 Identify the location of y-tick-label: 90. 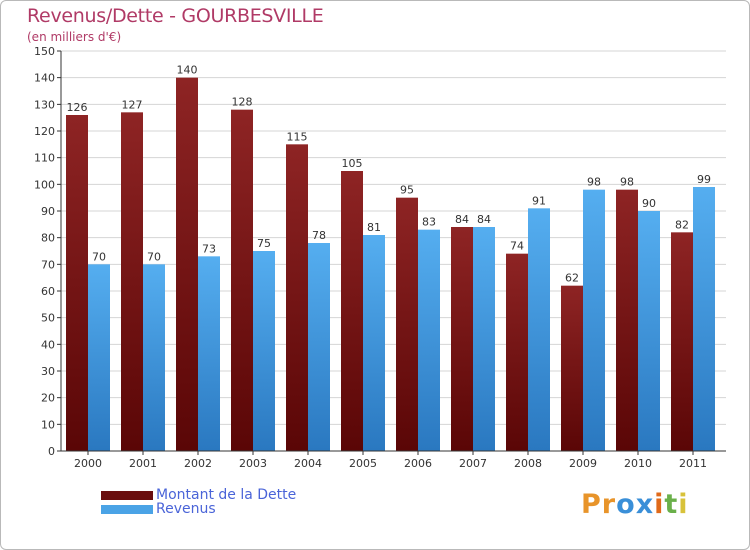
(48, 211).